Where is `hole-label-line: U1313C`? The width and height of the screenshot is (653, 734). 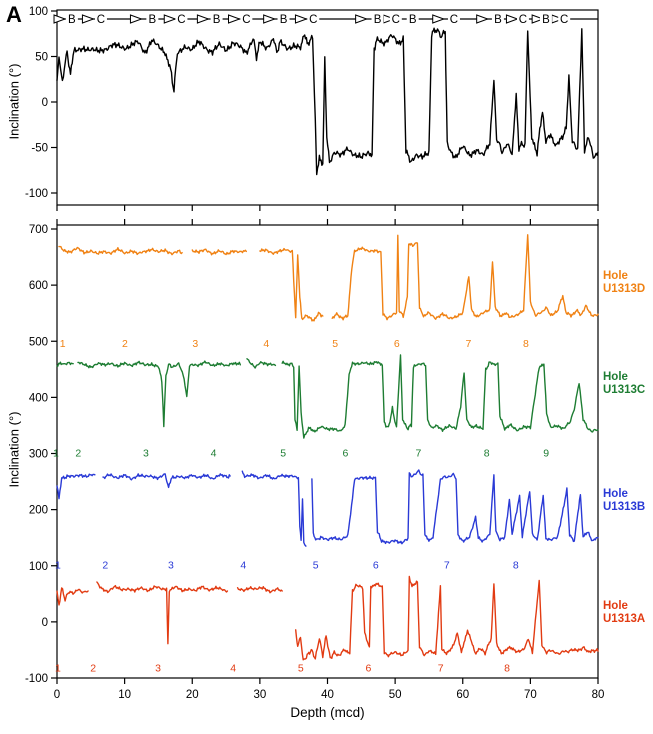
hole-label-line: U1313C is located at coordinates (624, 390).